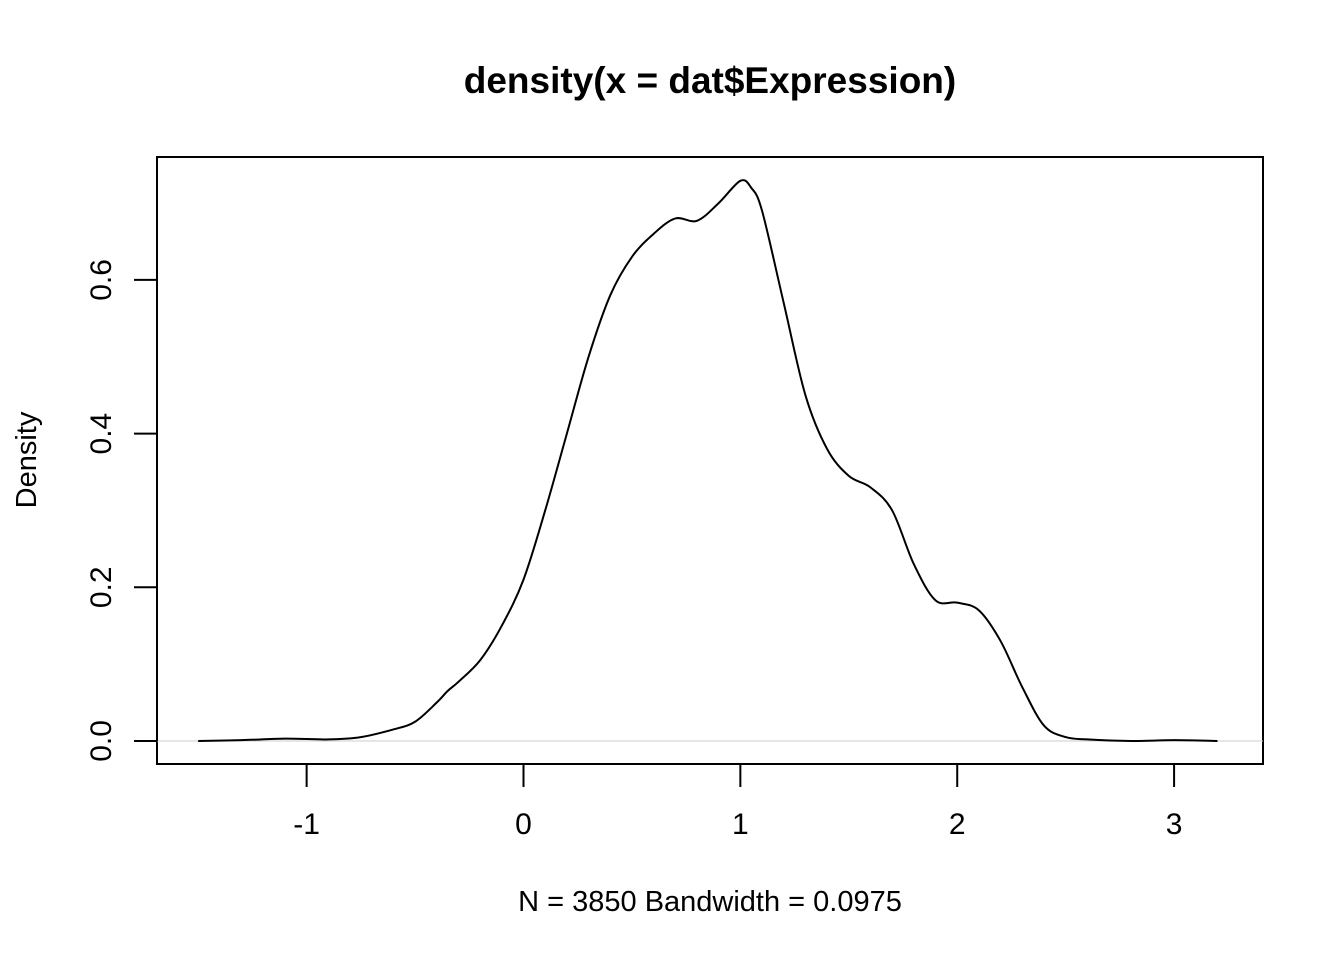 Image resolution: width=1344 pixels, height=960 pixels. What do you see at coordinates (740, 824) in the screenshot?
I see `x-tick-label: 1` at bounding box center [740, 824].